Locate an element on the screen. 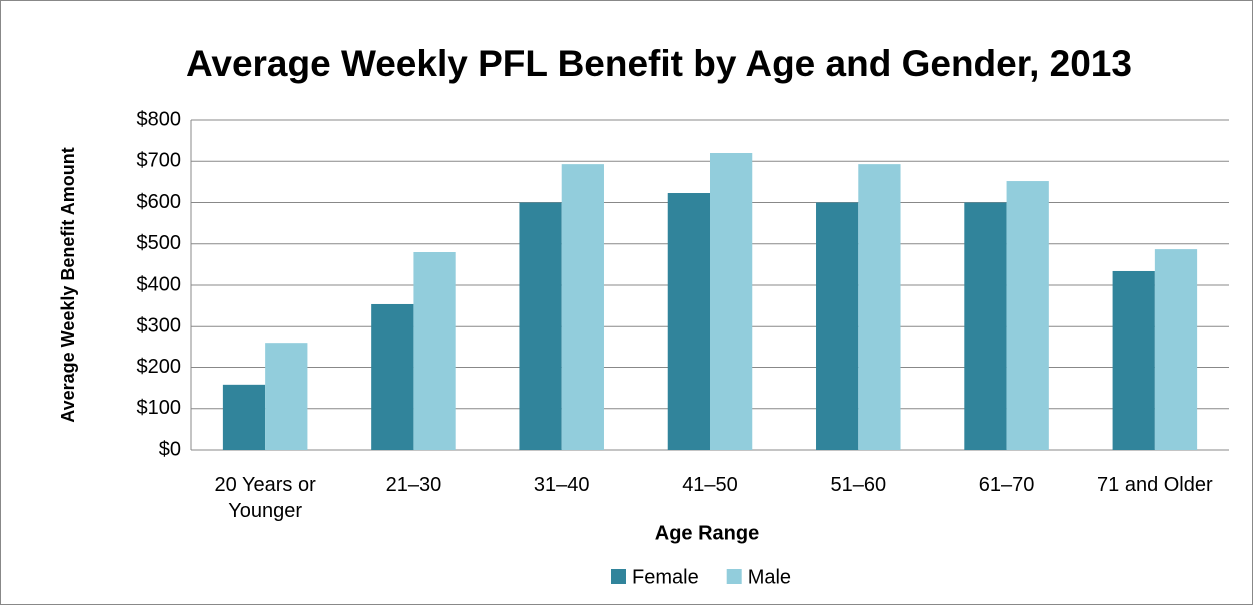  x-tick-label: 20 Years or Younger is located at coordinates (265, 498).